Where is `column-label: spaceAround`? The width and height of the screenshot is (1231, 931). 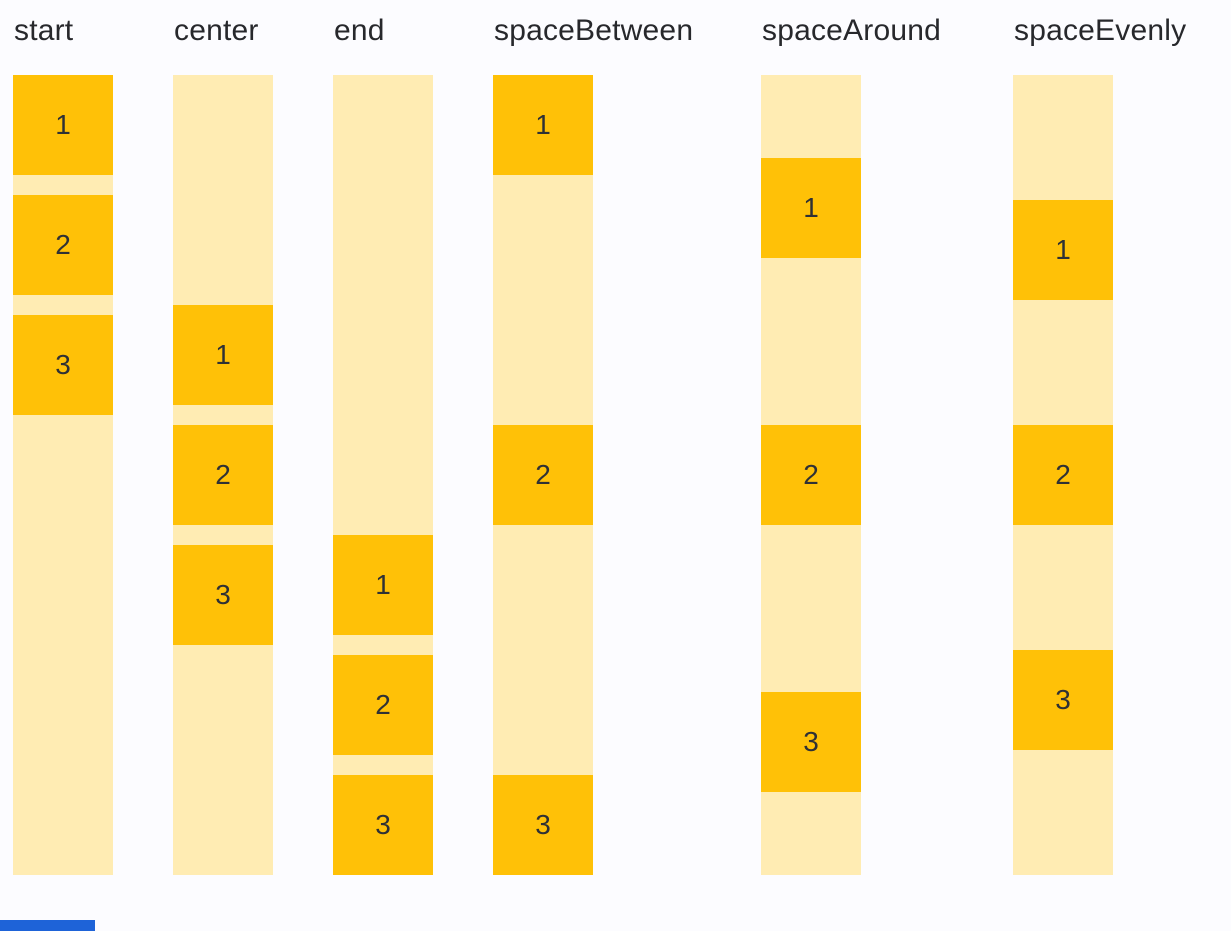 column-label: spaceAround is located at coordinates (851, 30).